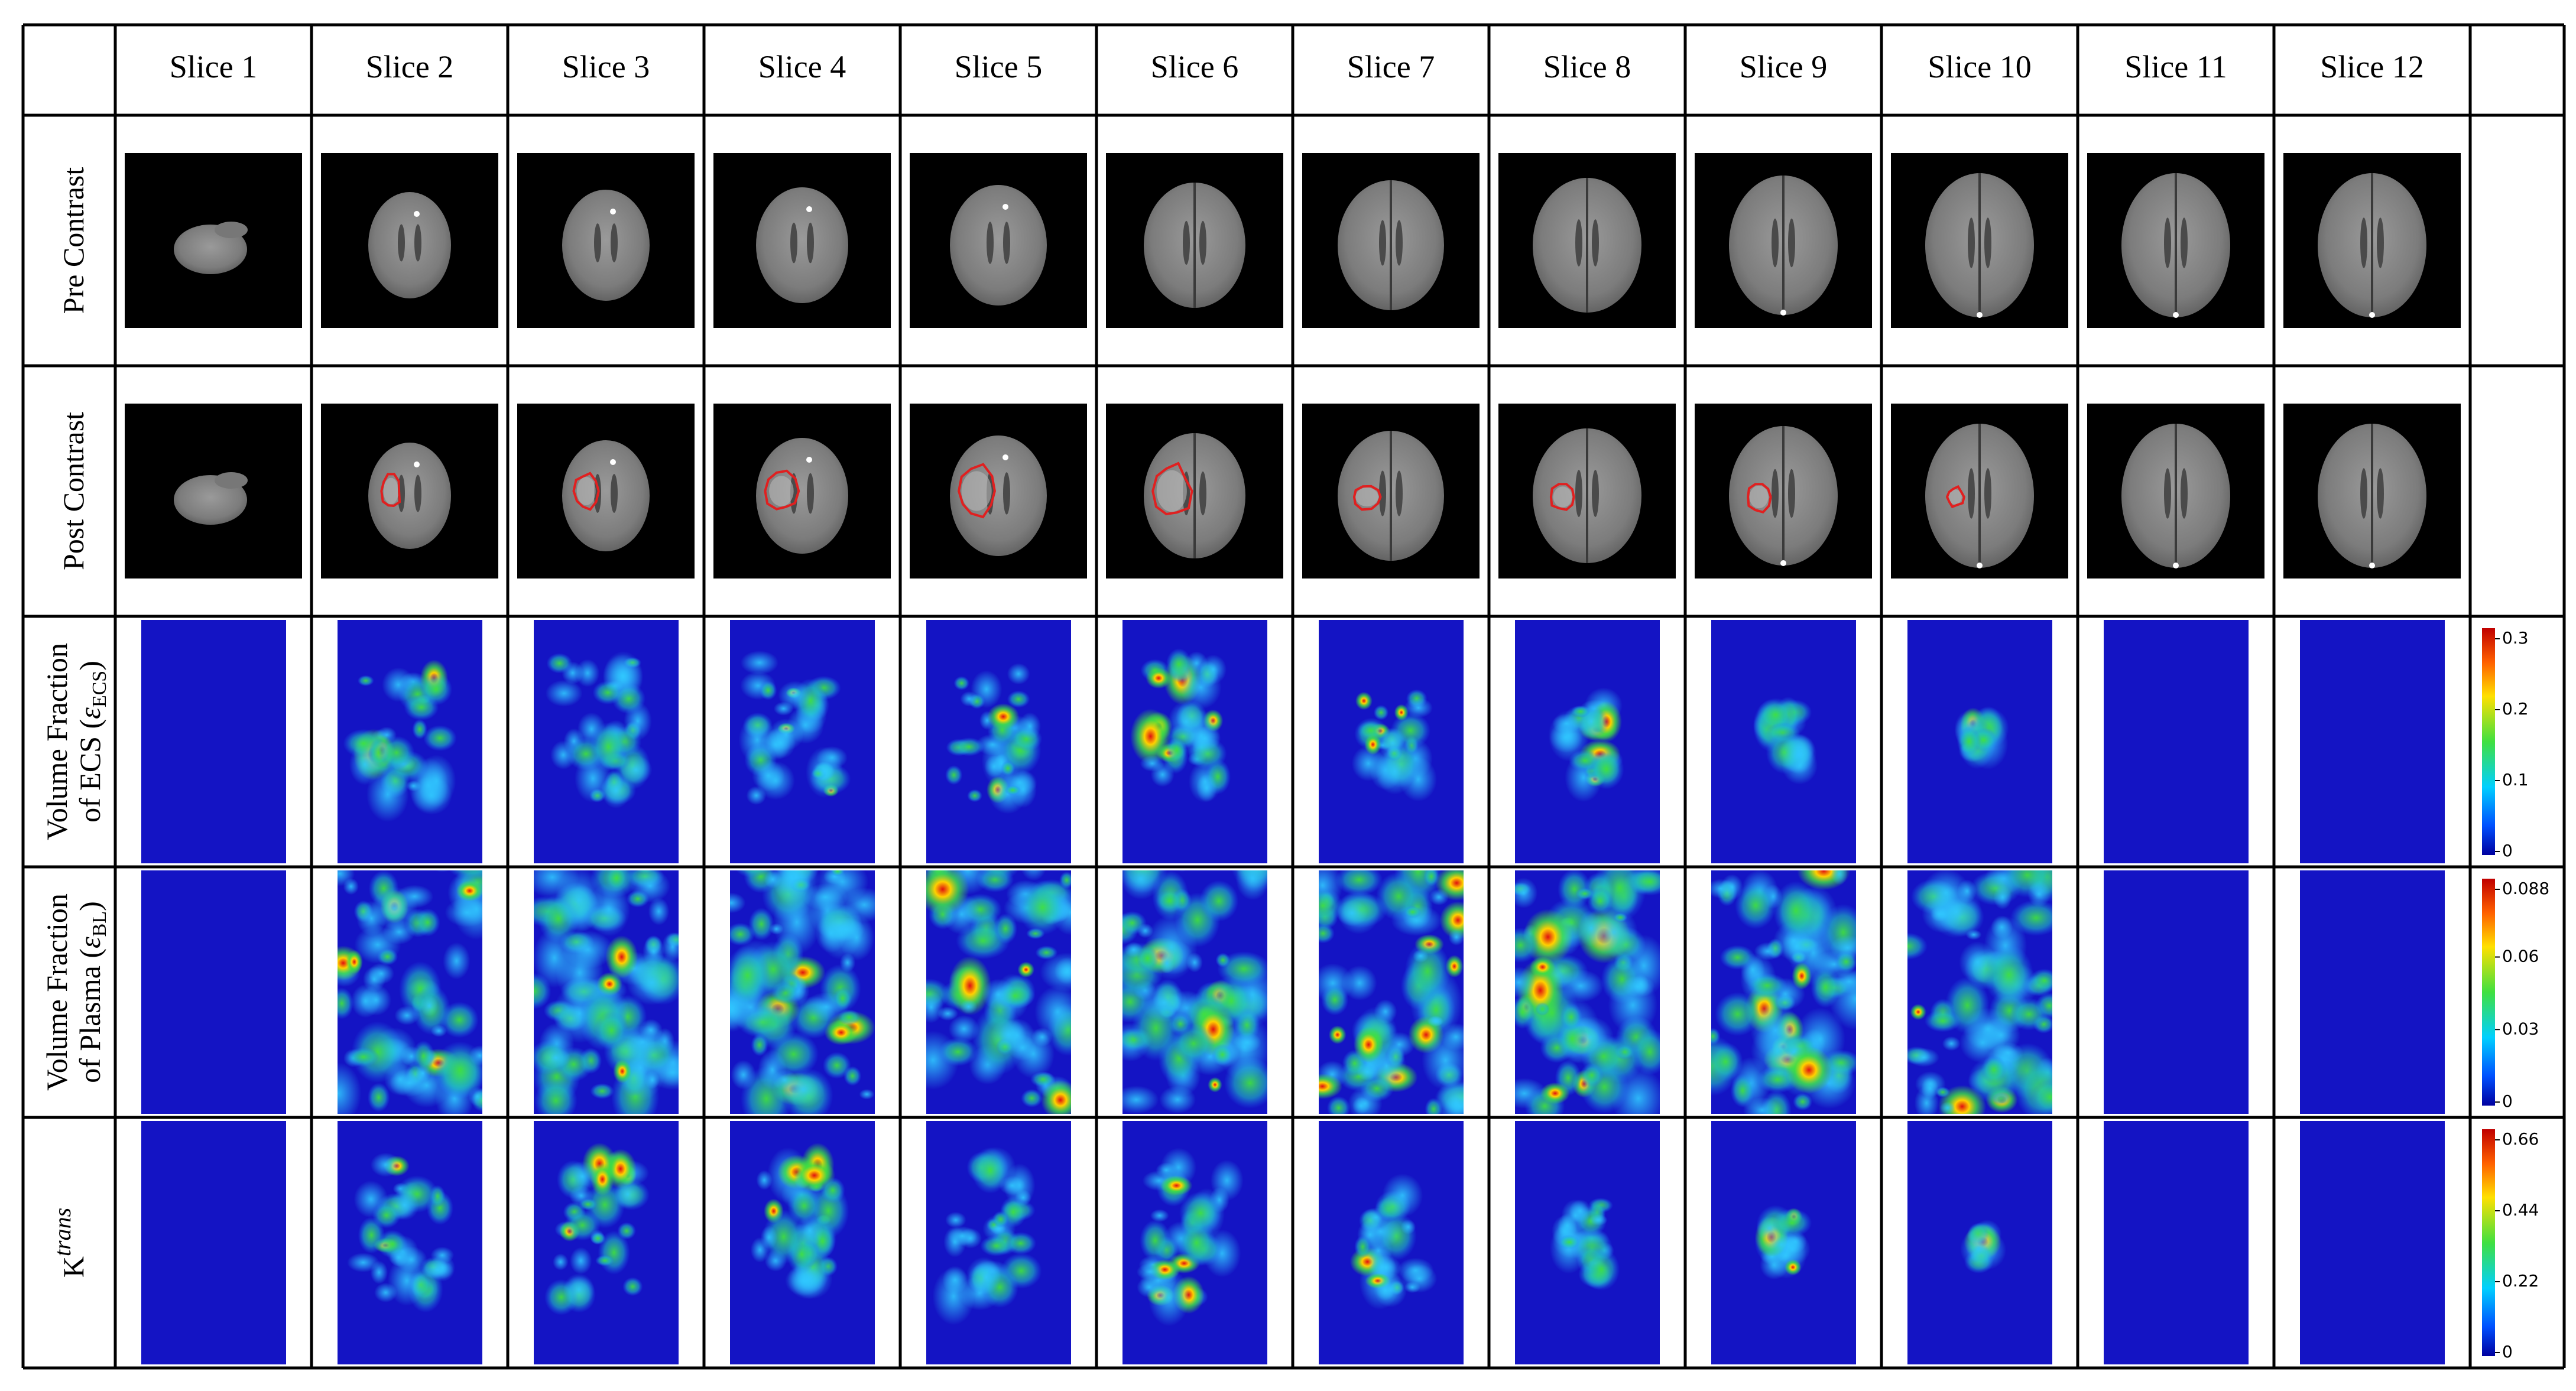 The image size is (2576, 1391). Describe the element at coordinates (391, 491) in the screenshot. I see `tumor-core` at that location.